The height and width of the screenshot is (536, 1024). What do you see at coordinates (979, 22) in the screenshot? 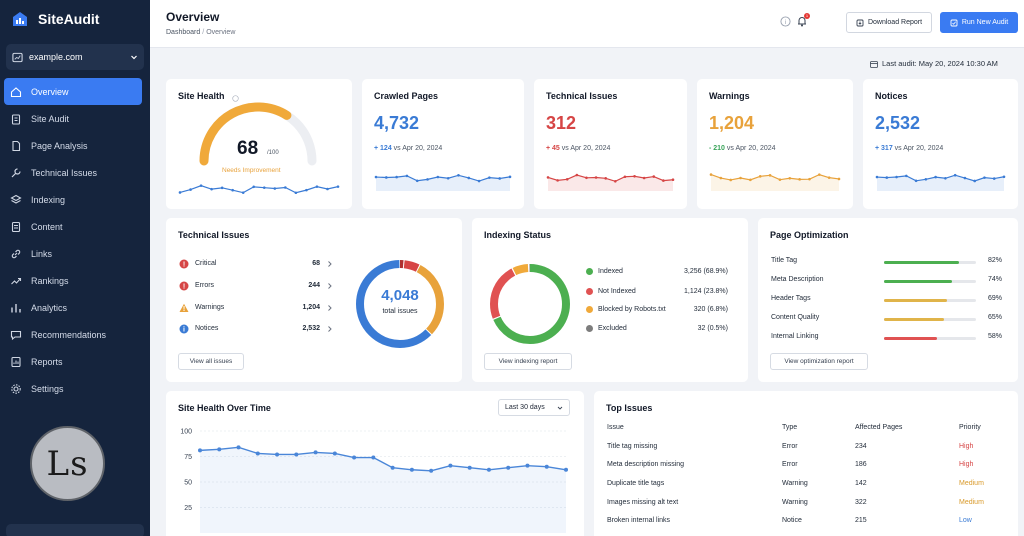
I see `run-new-audit-button: Run New Audit` at bounding box center [979, 22].